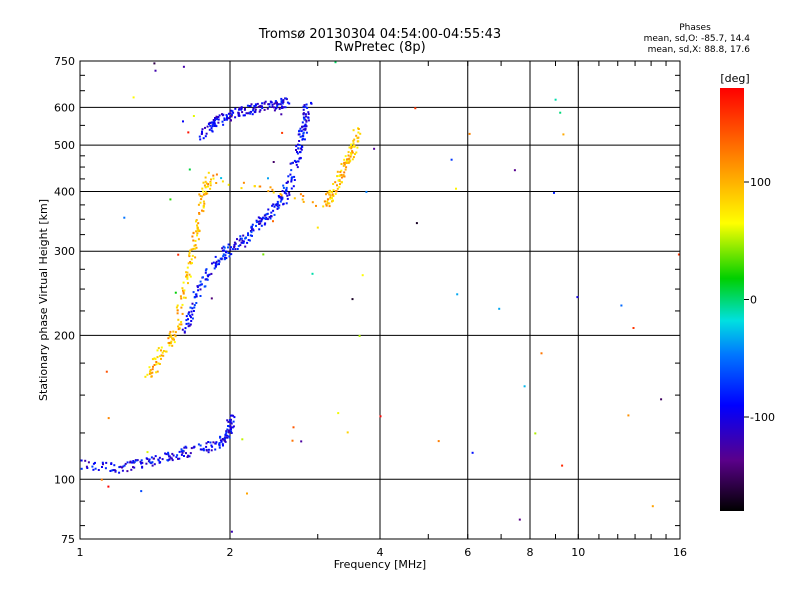 Image resolution: width=800 pixels, height=600 pixels. What do you see at coordinates (380, 552) in the screenshot?
I see `x-tick-label: 4` at bounding box center [380, 552].